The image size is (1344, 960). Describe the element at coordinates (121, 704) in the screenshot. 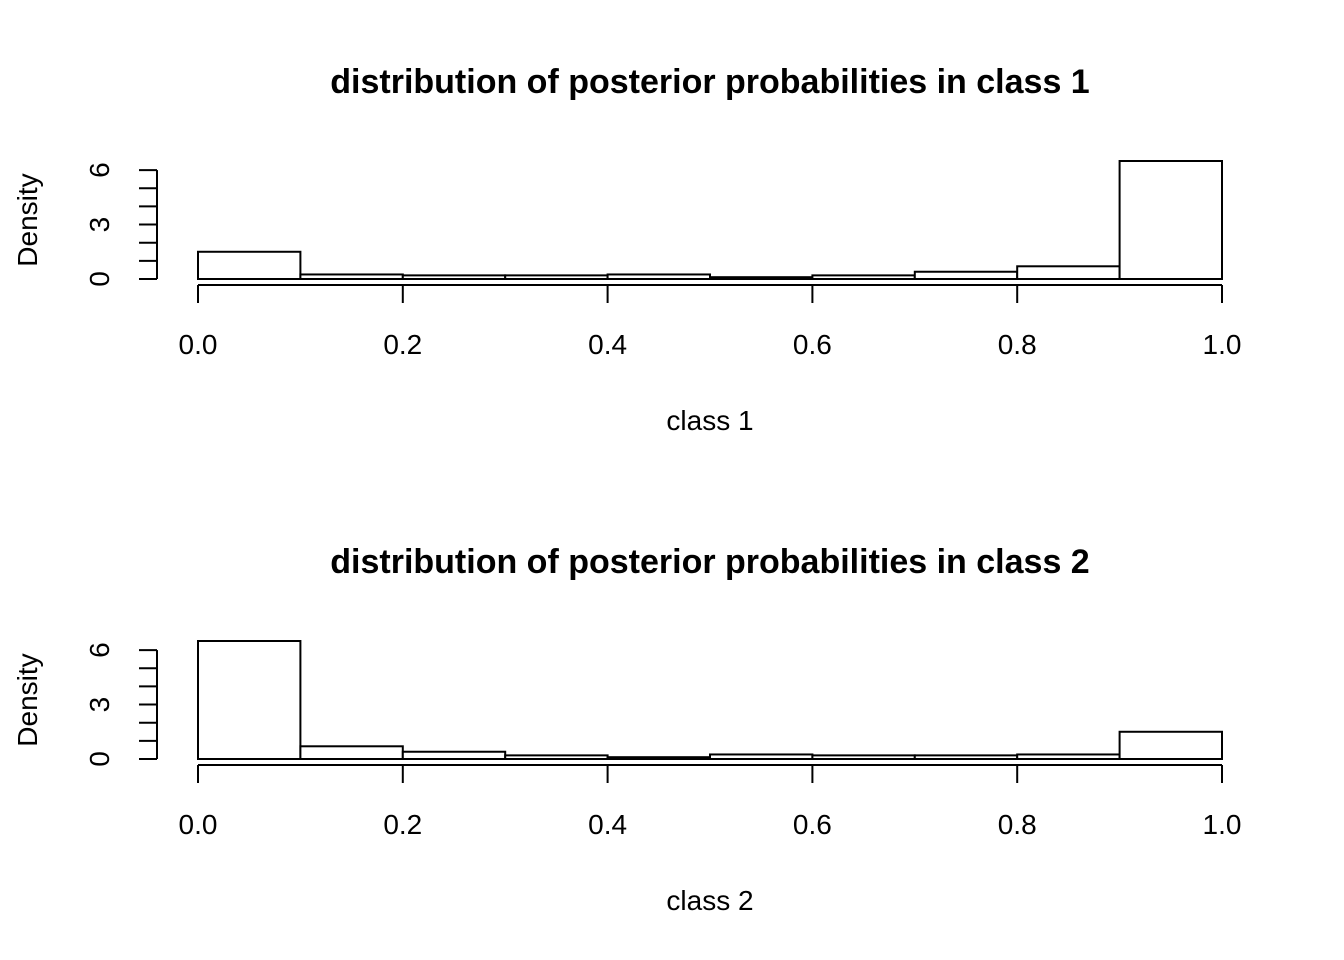

I see `chart-2-y-axis: 0 3 6` at that location.